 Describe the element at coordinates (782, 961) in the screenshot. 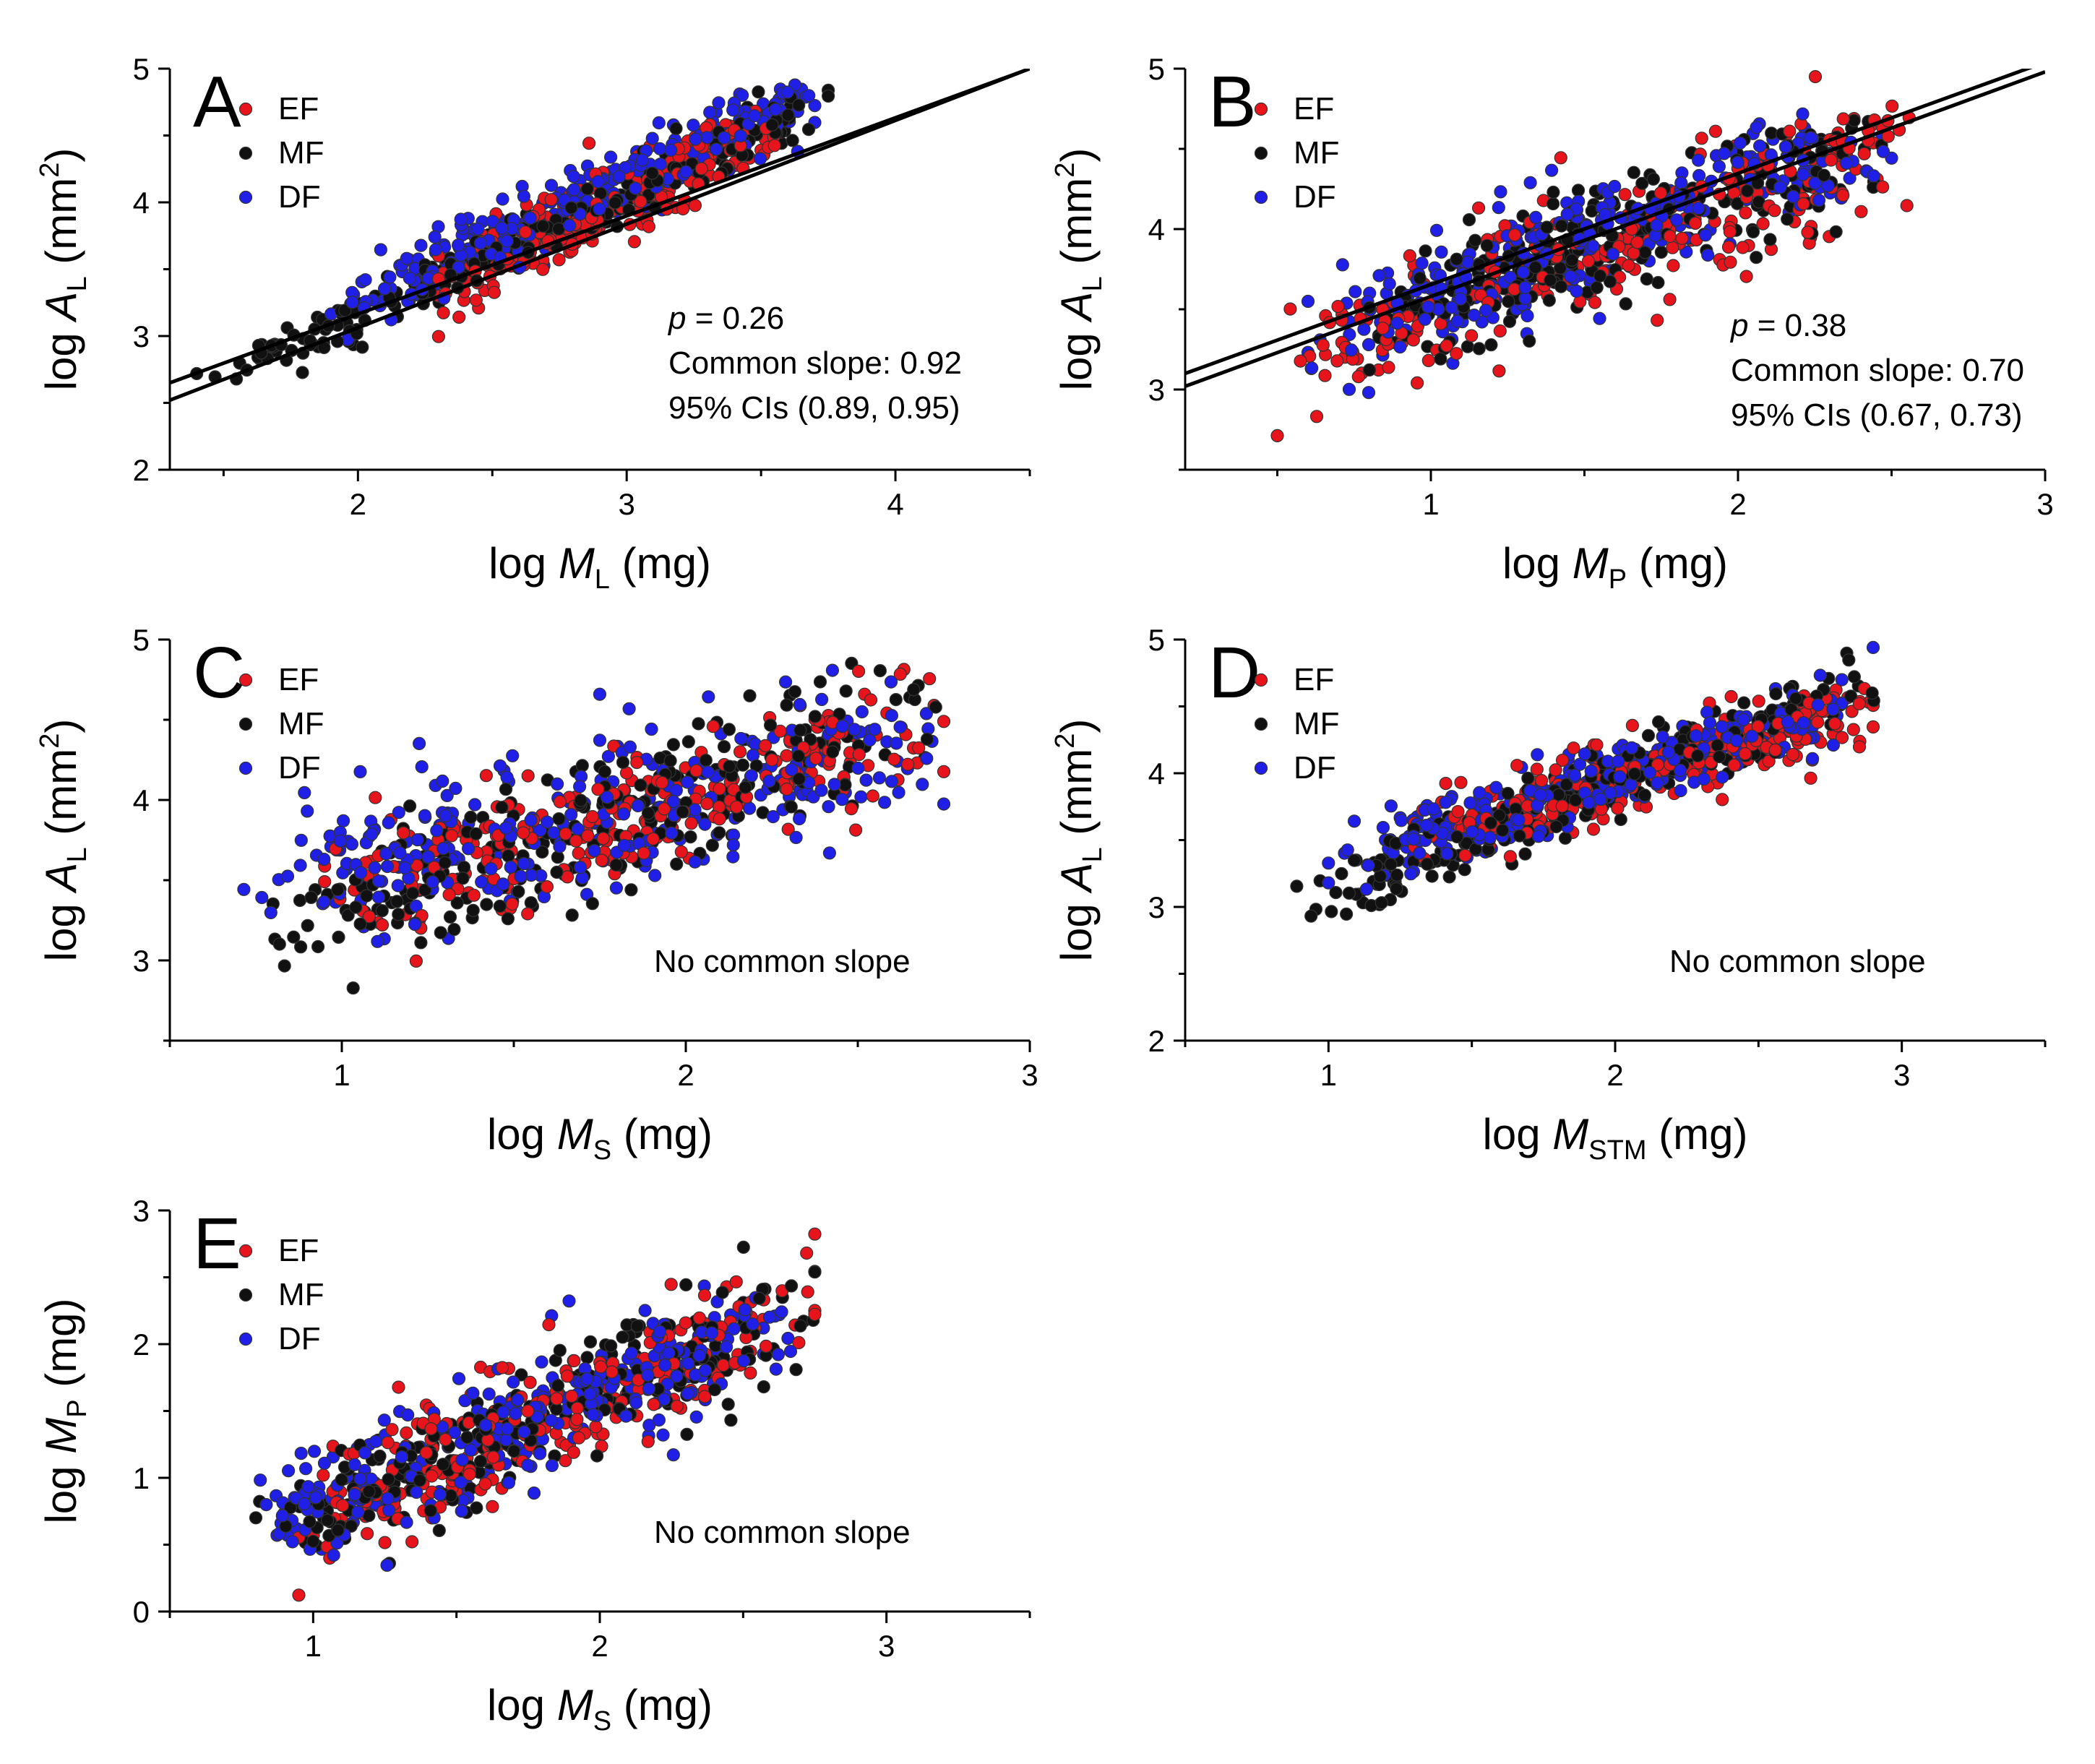

I see `annotation-text: No common slope` at that location.